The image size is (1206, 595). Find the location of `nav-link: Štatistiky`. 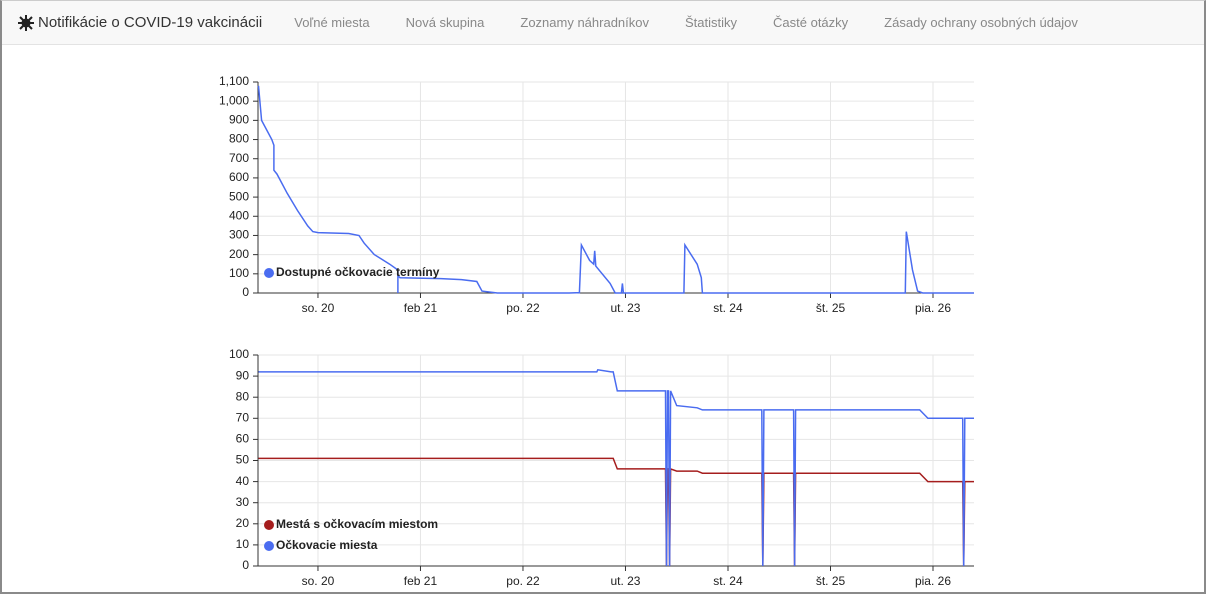

nav-link: Štatistiky is located at coordinates (711, 22).